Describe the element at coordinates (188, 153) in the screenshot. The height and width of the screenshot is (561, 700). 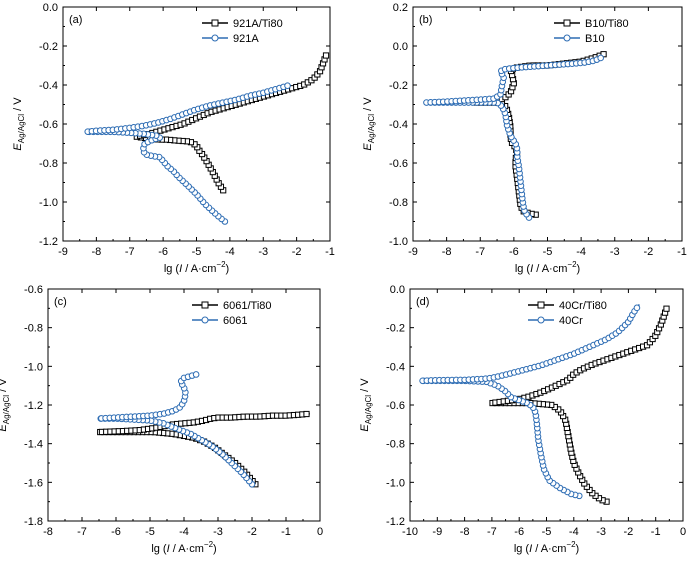
I see `series-line-921A` at that location.